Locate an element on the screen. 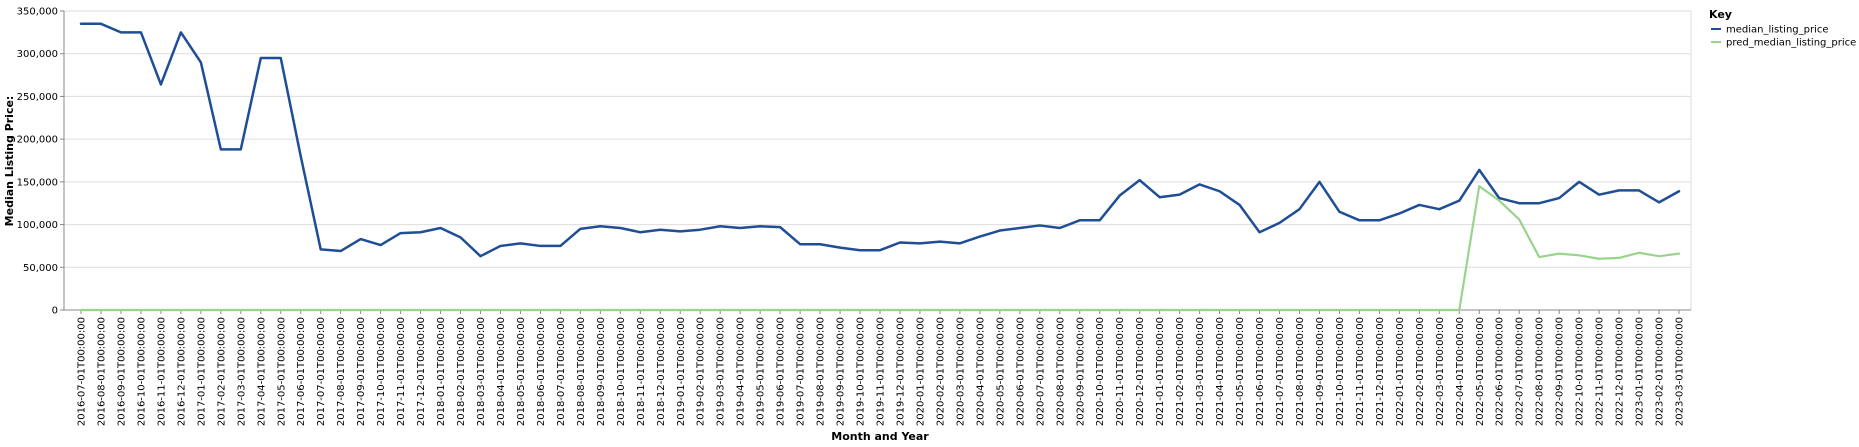 The width and height of the screenshot is (1859, 447). x-tick-label: 2021-09-01T00:00:00 is located at coordinates (1320, 371).